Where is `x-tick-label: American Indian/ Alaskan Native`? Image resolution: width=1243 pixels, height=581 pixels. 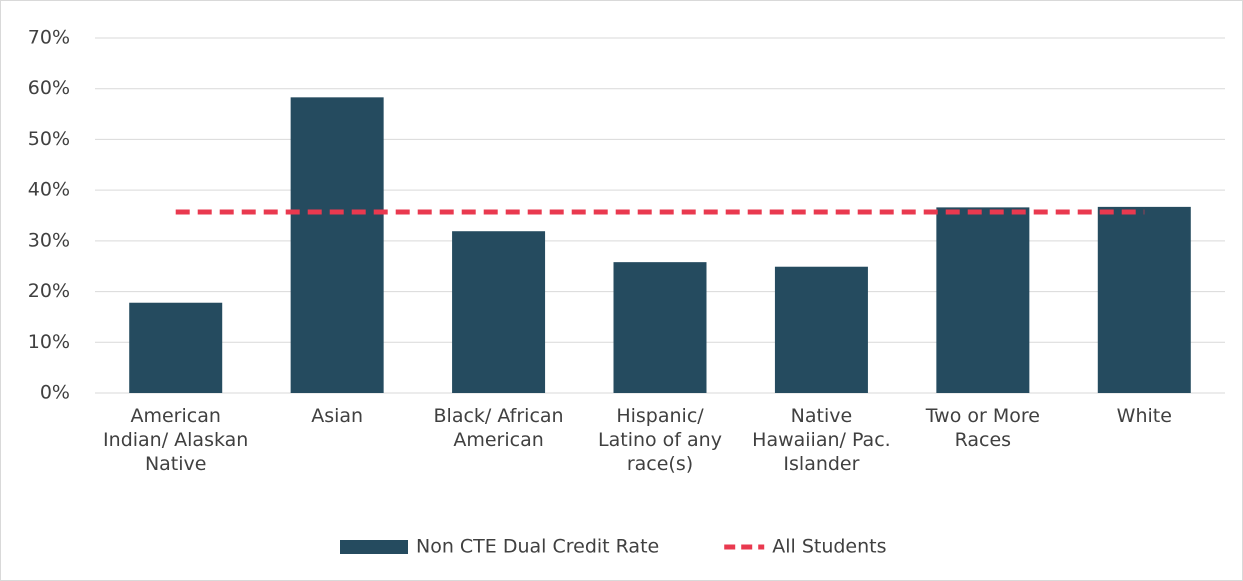
x-tick-label: American Indian/ Alaskan Native is located at coordinates (176, 440).